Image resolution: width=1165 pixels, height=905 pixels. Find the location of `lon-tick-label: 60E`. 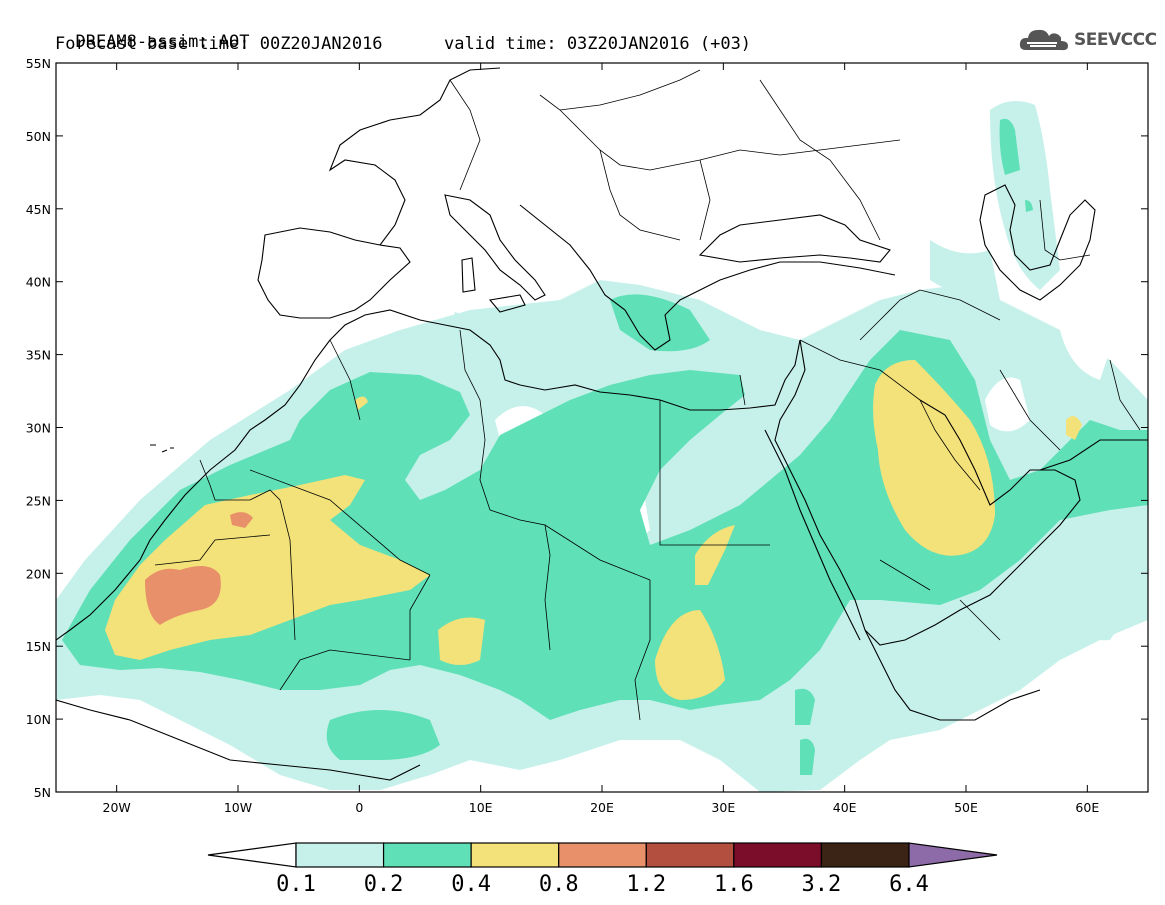

lon-tick-label: 60E is located at coordinates (1087, 807).